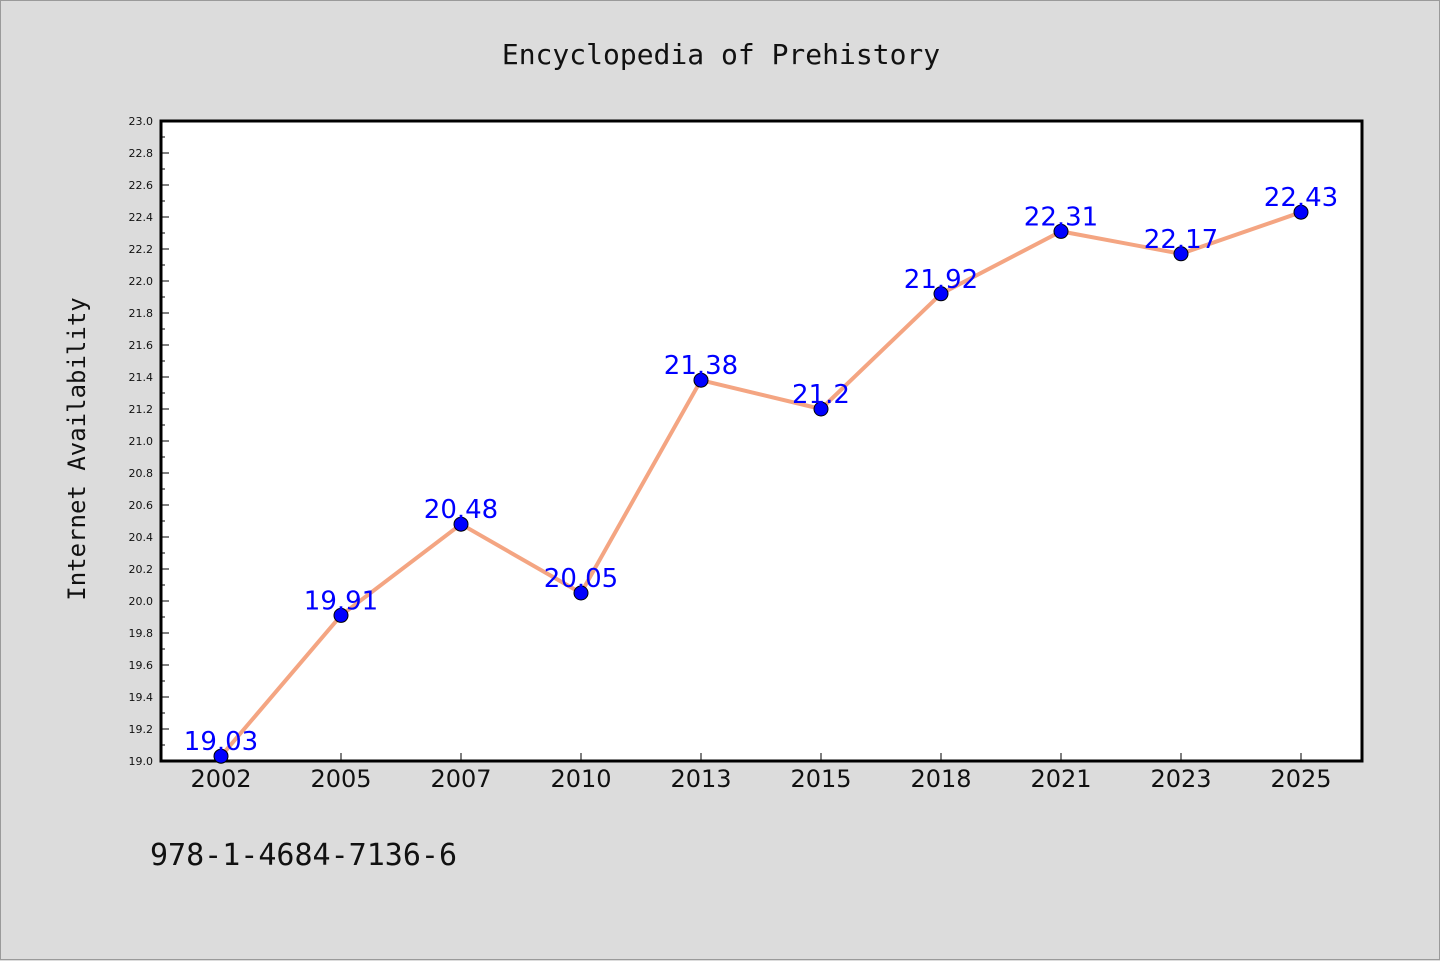  I want to click on y-tick-label: 22.6, so click(141, 185).